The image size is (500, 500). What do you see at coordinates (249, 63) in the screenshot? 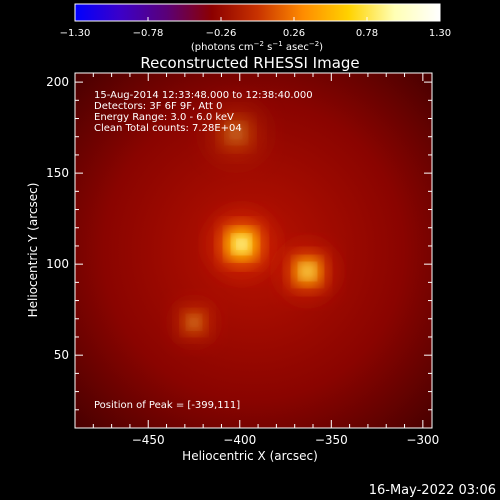
I see `chart-title: Reconstructed RHESSI Image` at bounding box center [249, 63].